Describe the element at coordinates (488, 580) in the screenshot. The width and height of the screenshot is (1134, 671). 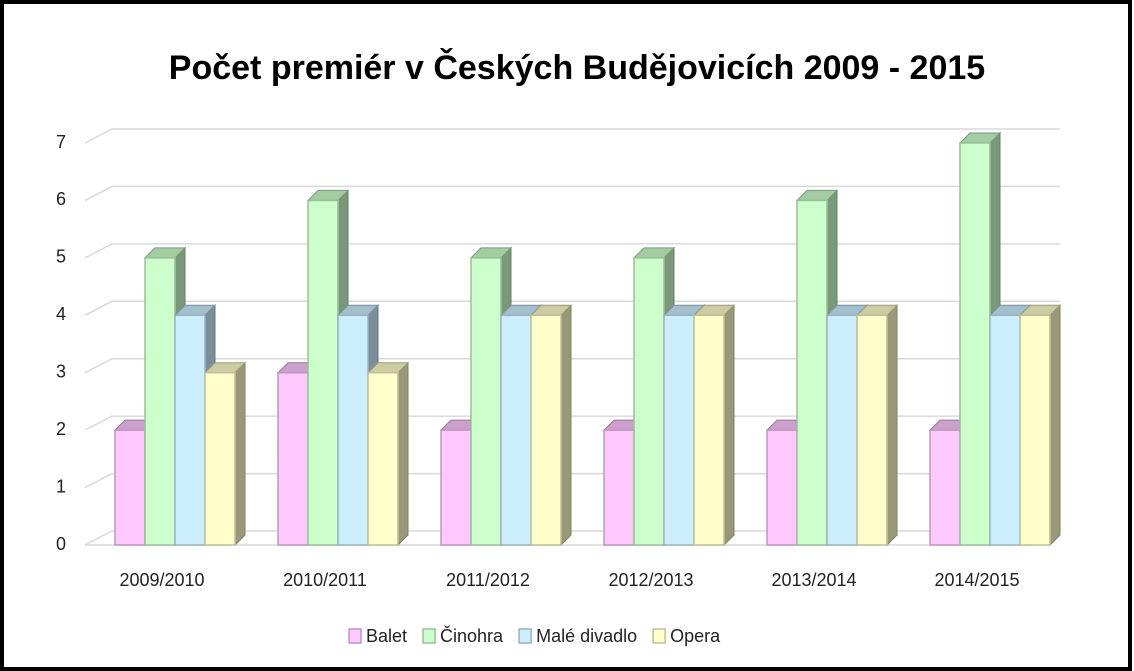
I see `x-tick-label: 2011/2012` at that location.